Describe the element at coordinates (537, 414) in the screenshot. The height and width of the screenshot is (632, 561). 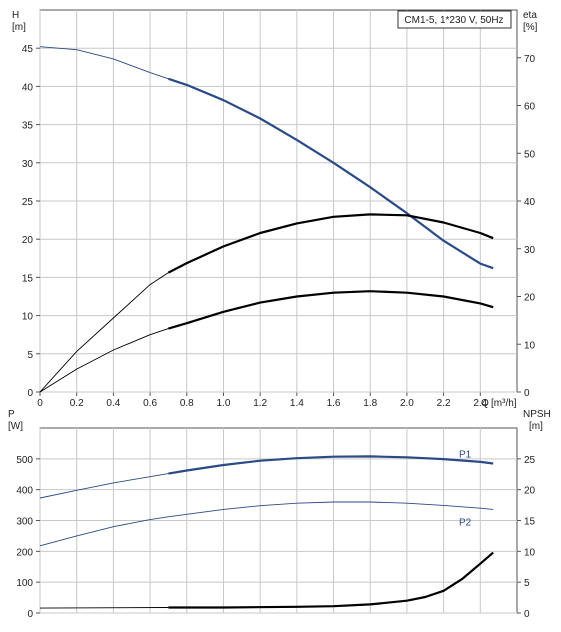
I see `npsh-axis-label: NPSH` at that location.